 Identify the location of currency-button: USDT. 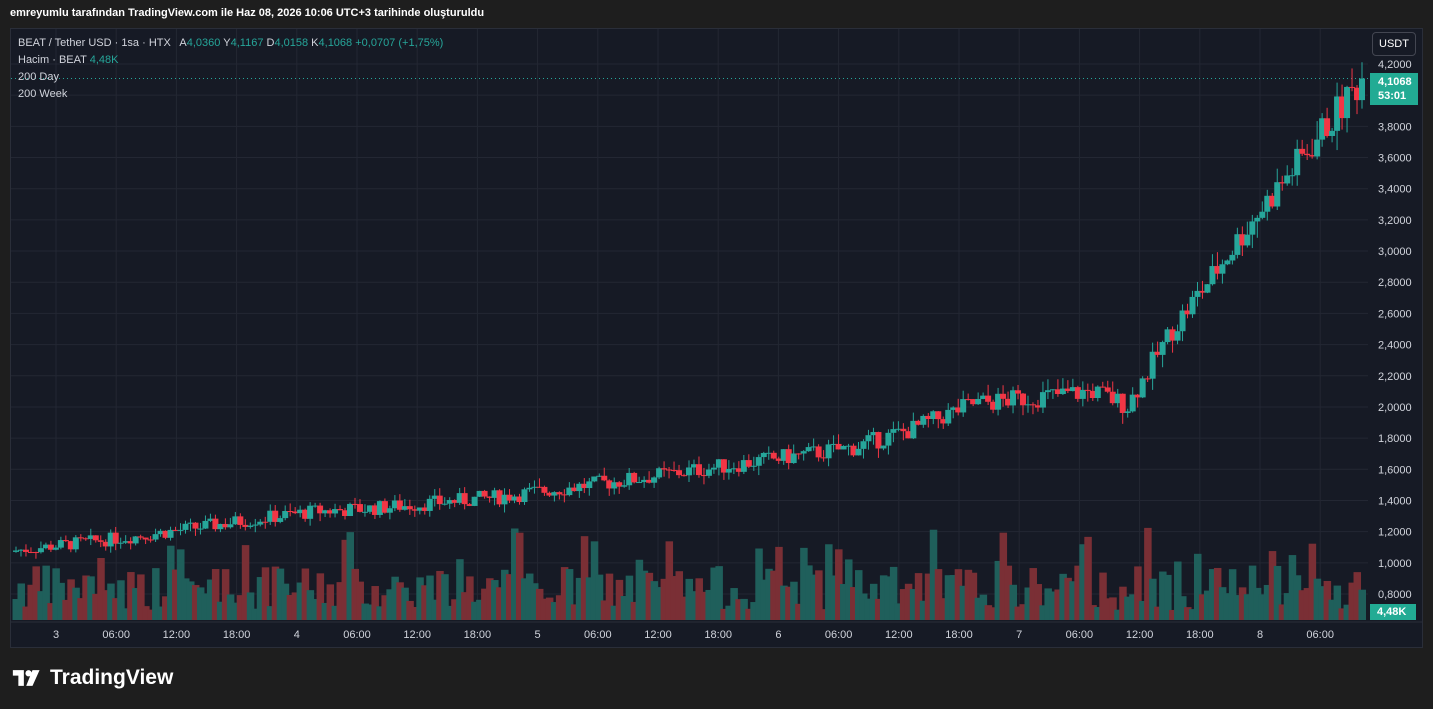
(1394, 44).